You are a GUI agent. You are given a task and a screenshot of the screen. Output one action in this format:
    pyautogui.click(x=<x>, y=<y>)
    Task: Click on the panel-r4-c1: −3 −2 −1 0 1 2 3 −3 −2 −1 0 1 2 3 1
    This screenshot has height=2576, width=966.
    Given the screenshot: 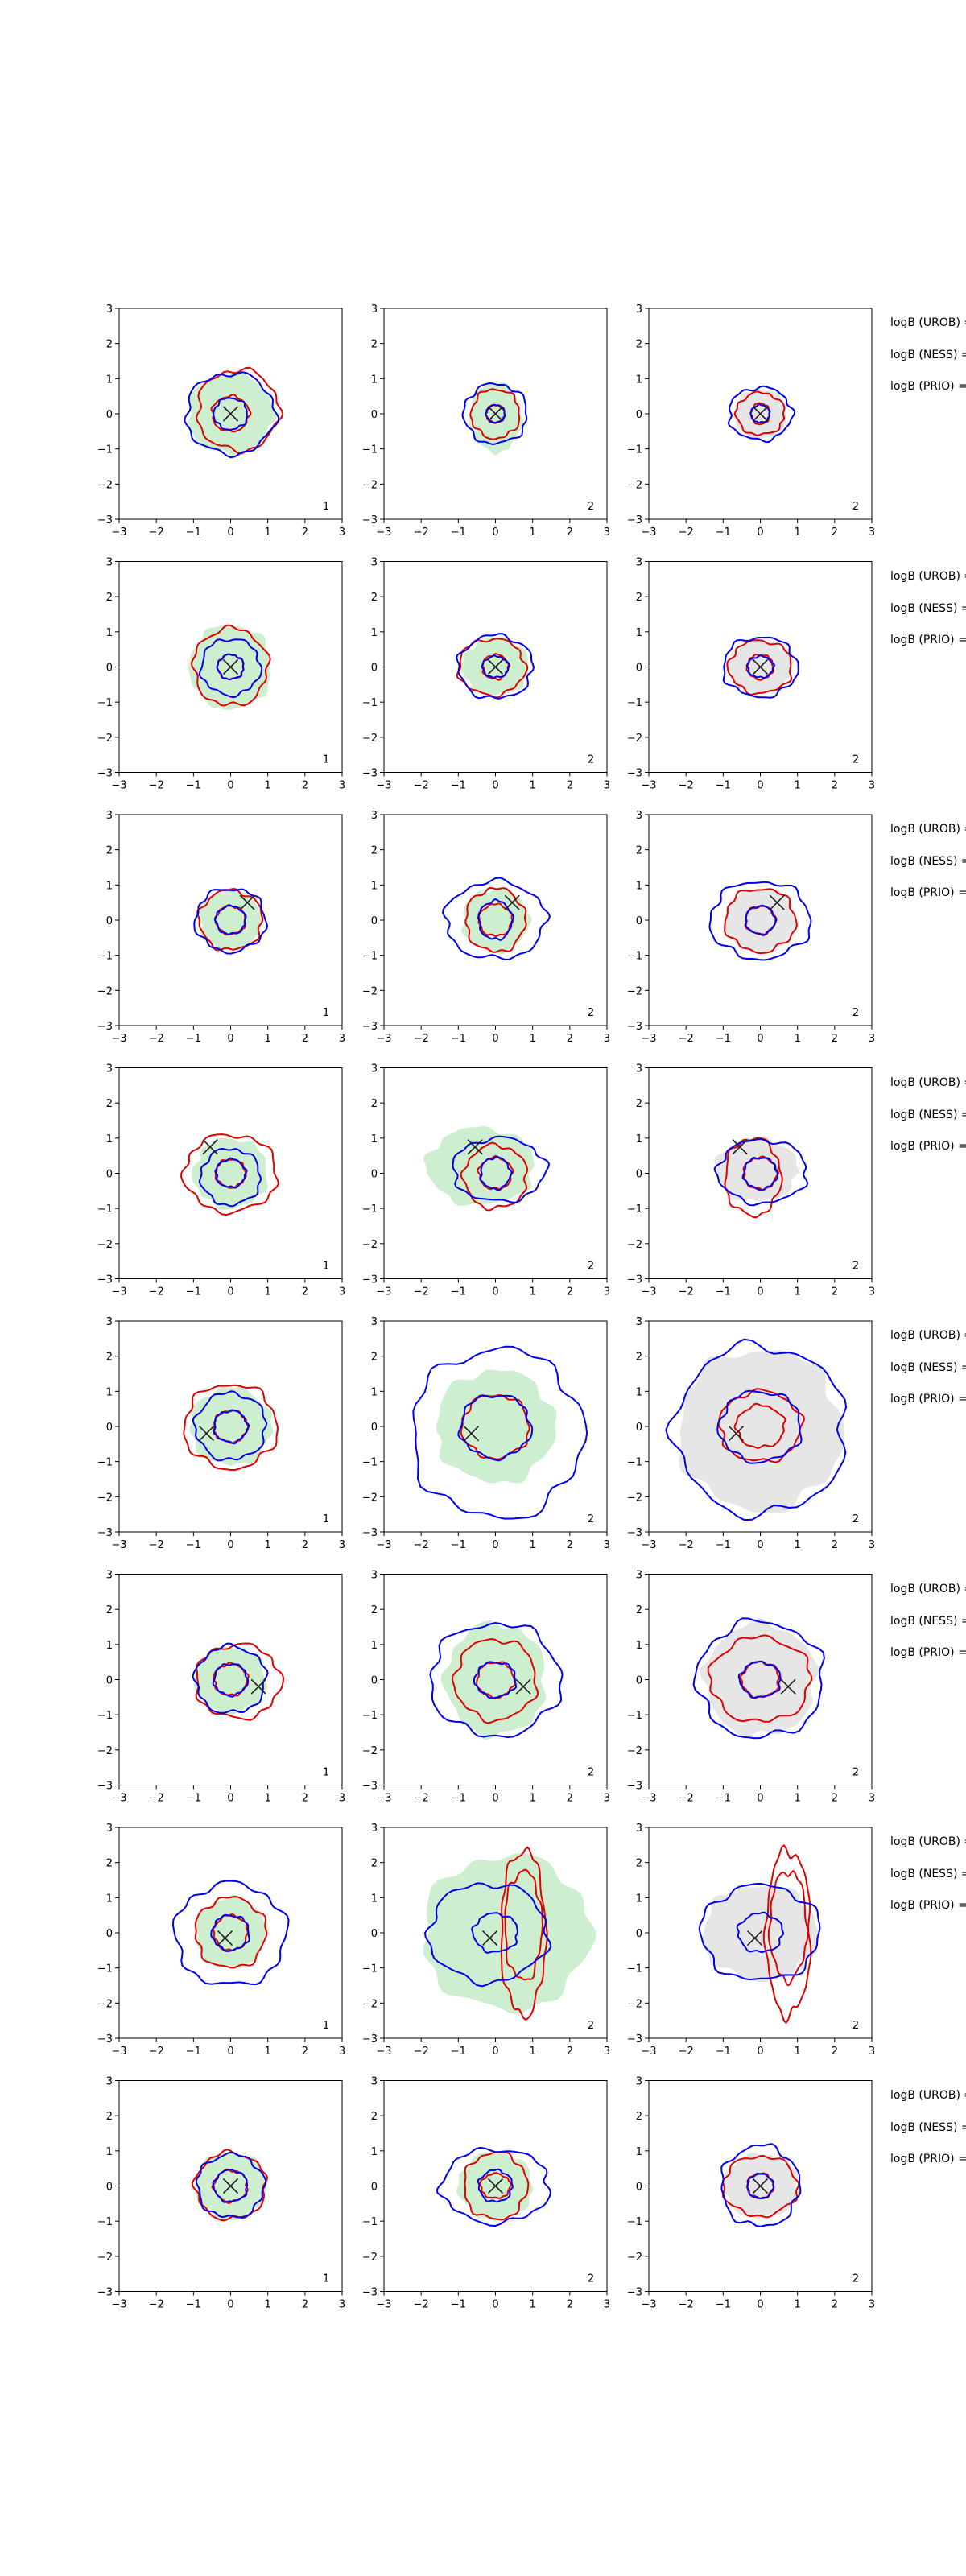 What is the action you would take?
    pyautogui.click(x=221, y=1180)
    